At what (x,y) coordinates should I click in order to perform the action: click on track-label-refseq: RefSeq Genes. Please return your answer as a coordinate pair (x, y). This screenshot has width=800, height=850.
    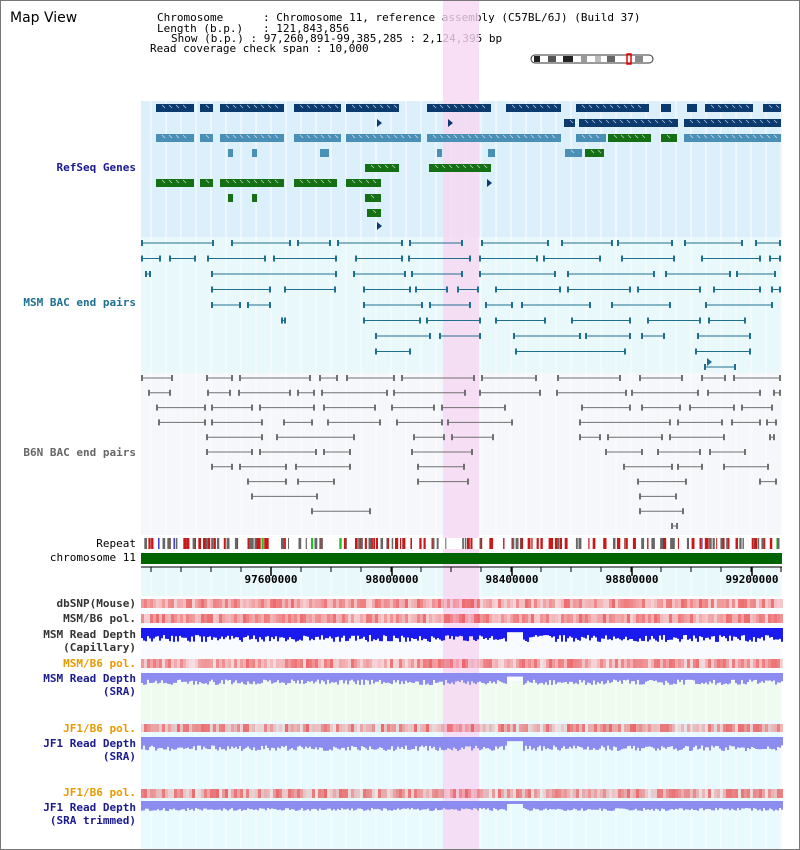
    Looking at the image, I should click on (96, 167).